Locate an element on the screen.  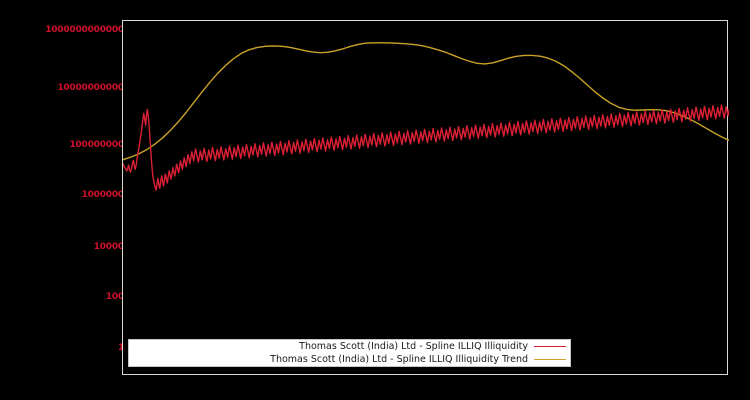
y-tick-label: 100000000 is located at coordinates (96, 145).